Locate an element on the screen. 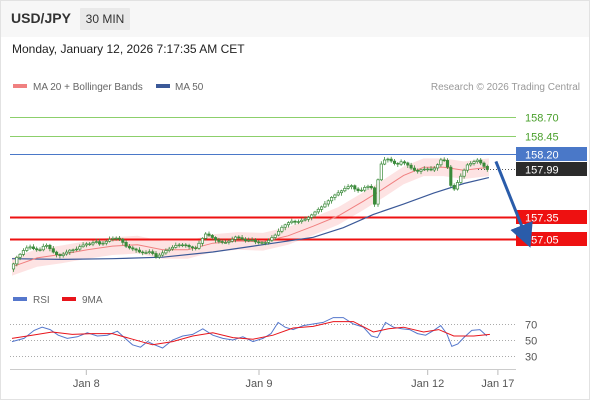 This screenshot has width=590, height=400. support-label: 157.05 is located at coordinates (542, 241).